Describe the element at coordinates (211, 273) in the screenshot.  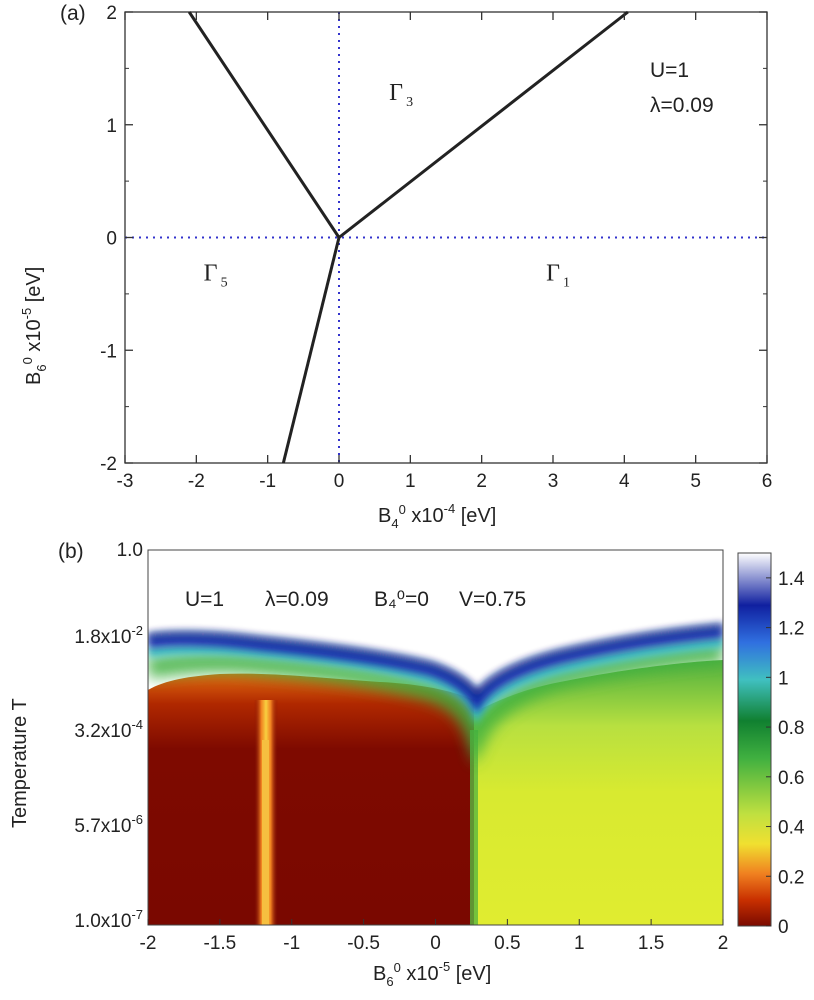
I see `region-label-gamma-5: Γ` at that location.